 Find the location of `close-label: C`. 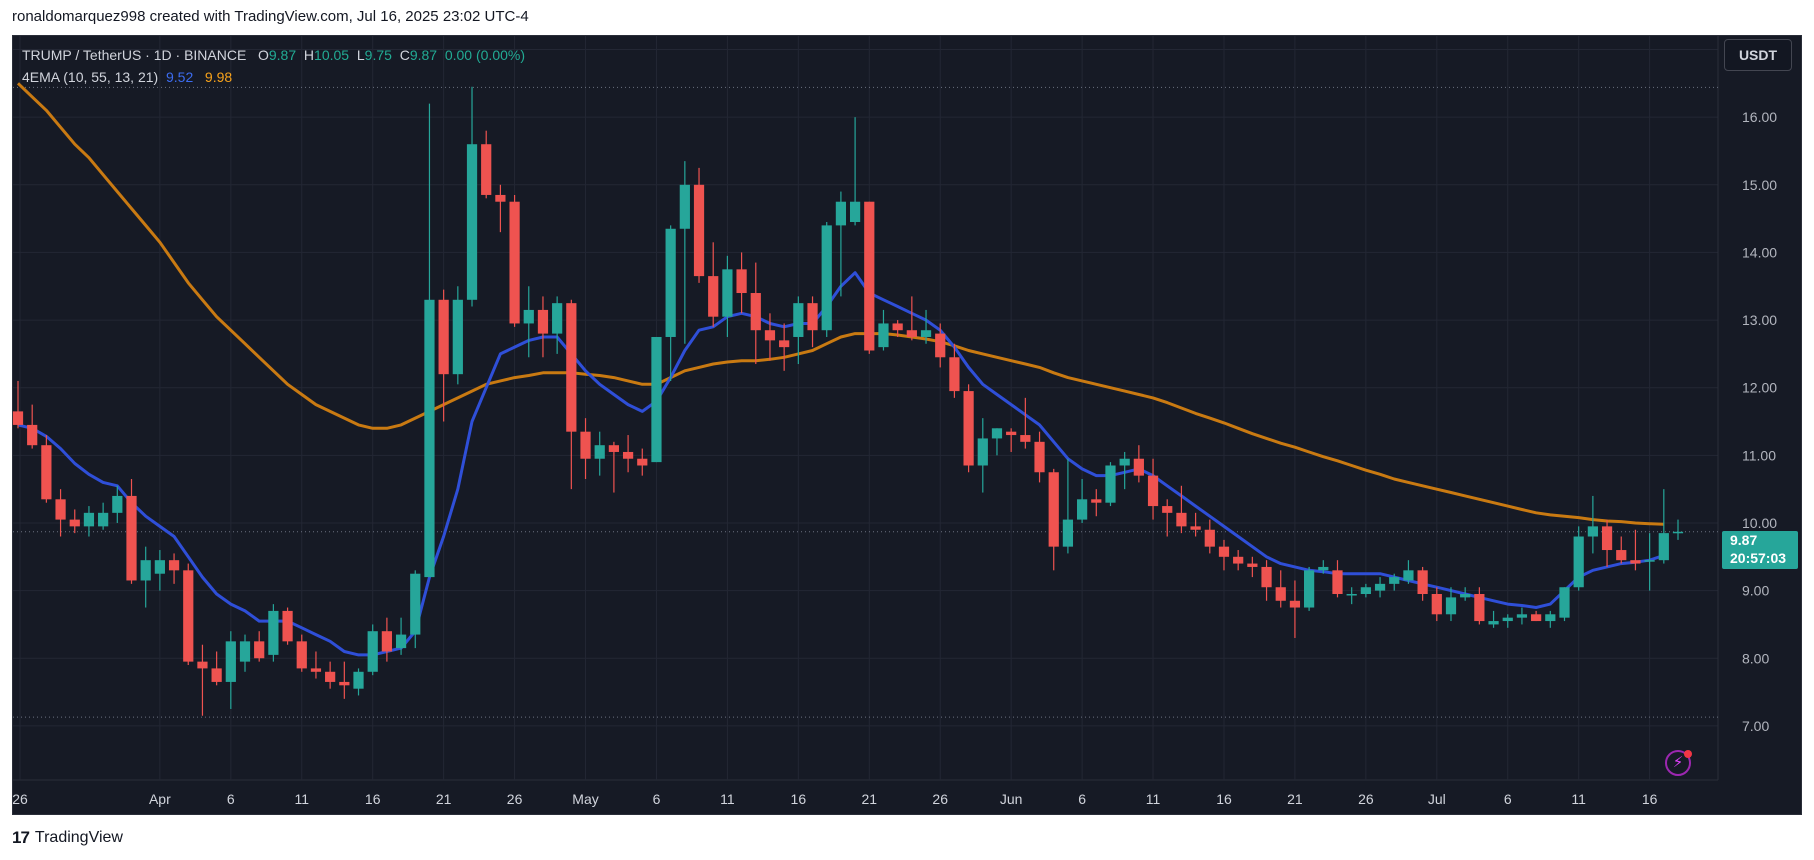

close-label: C is located at coordinates (404, 55).